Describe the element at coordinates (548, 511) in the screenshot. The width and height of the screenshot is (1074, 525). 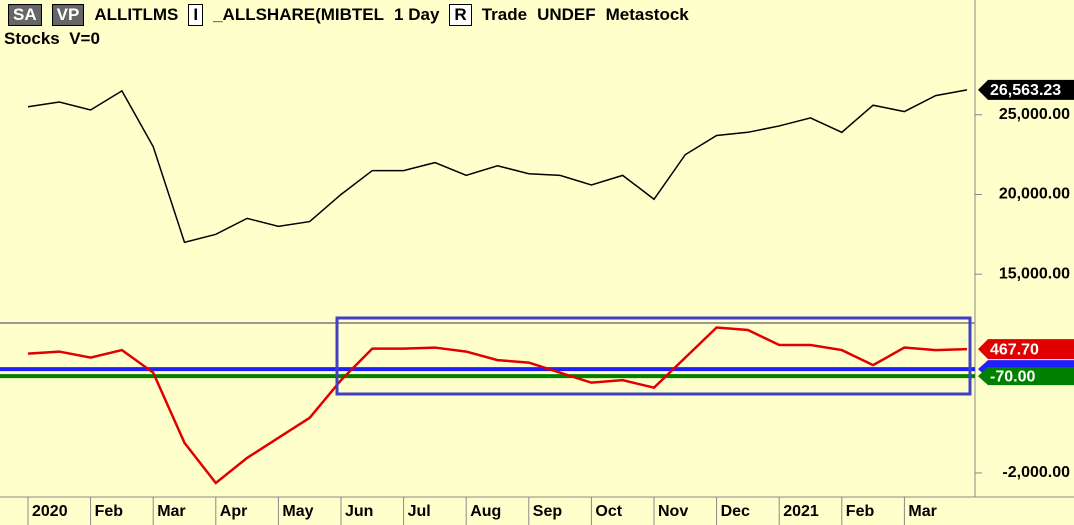
I see `x-tick-label: Sep` at that location.